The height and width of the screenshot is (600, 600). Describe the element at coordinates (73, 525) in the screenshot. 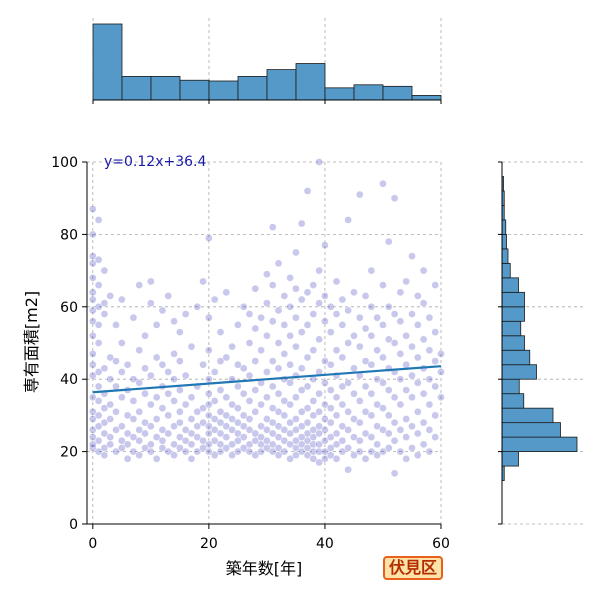

I see `y-tick-label: 0` at that location.